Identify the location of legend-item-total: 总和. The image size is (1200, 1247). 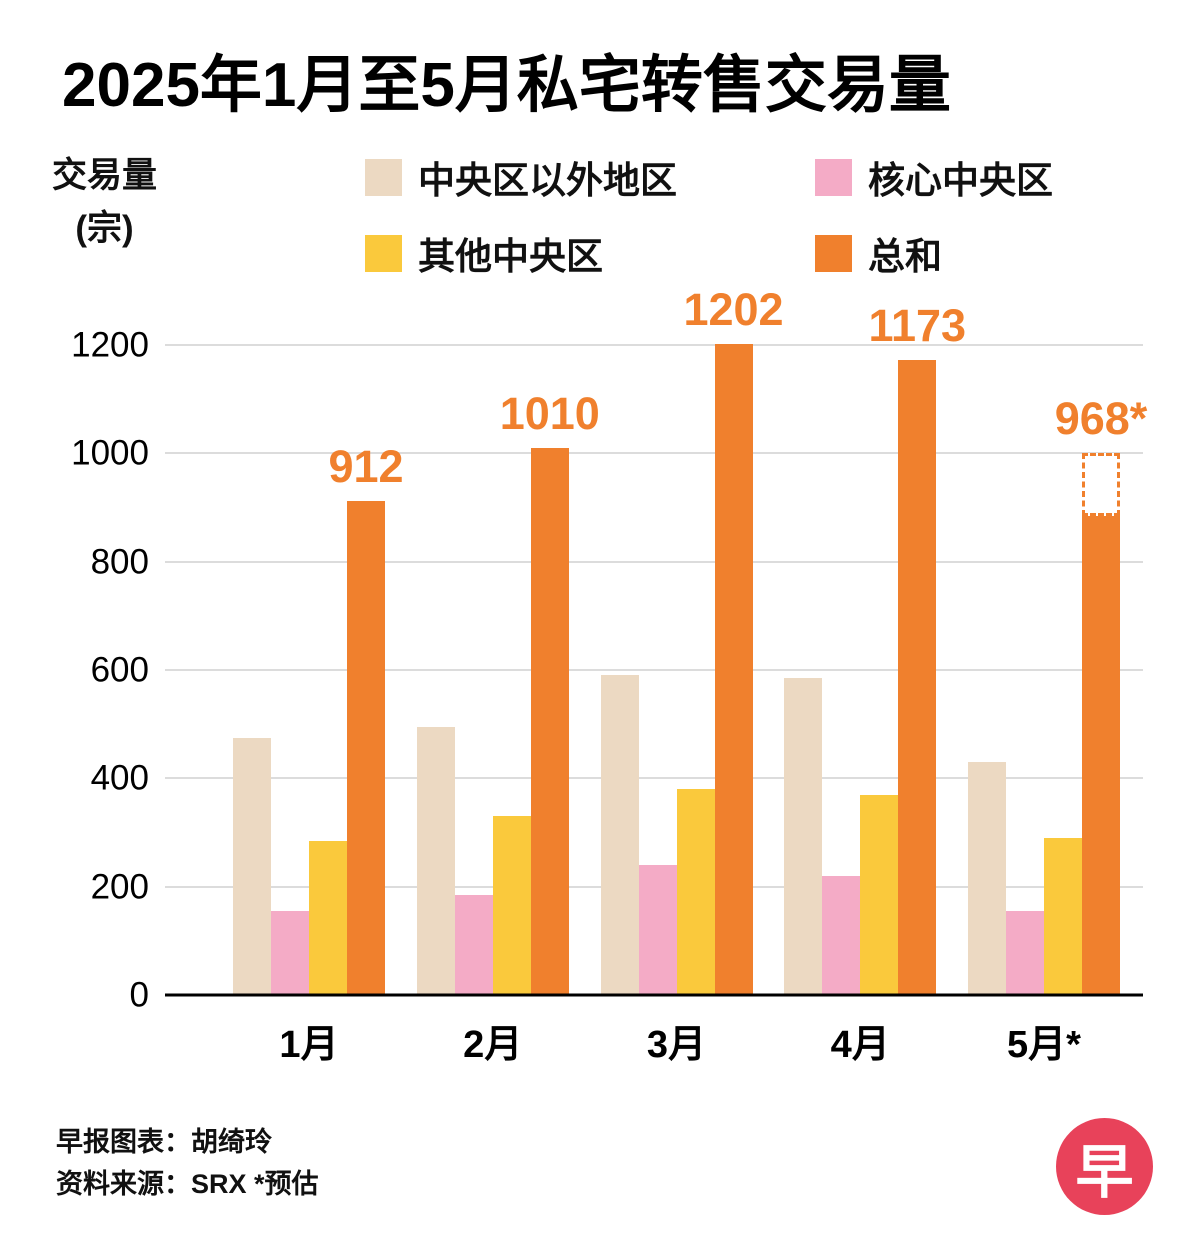
(934, 253).